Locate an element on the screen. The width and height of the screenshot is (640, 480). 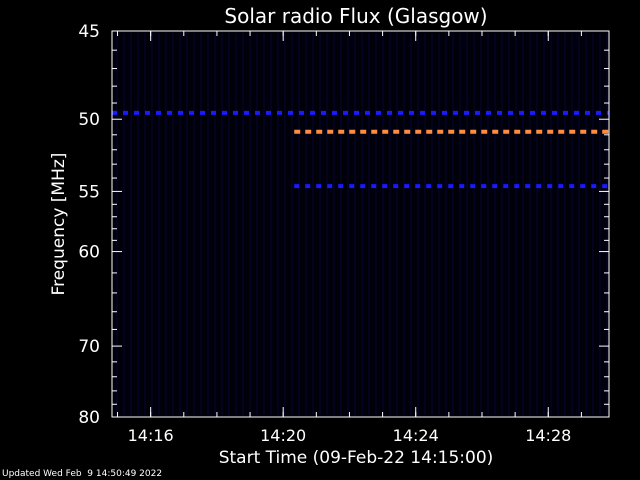
y-tick-label: 70 is located at coordinates (89, 347).